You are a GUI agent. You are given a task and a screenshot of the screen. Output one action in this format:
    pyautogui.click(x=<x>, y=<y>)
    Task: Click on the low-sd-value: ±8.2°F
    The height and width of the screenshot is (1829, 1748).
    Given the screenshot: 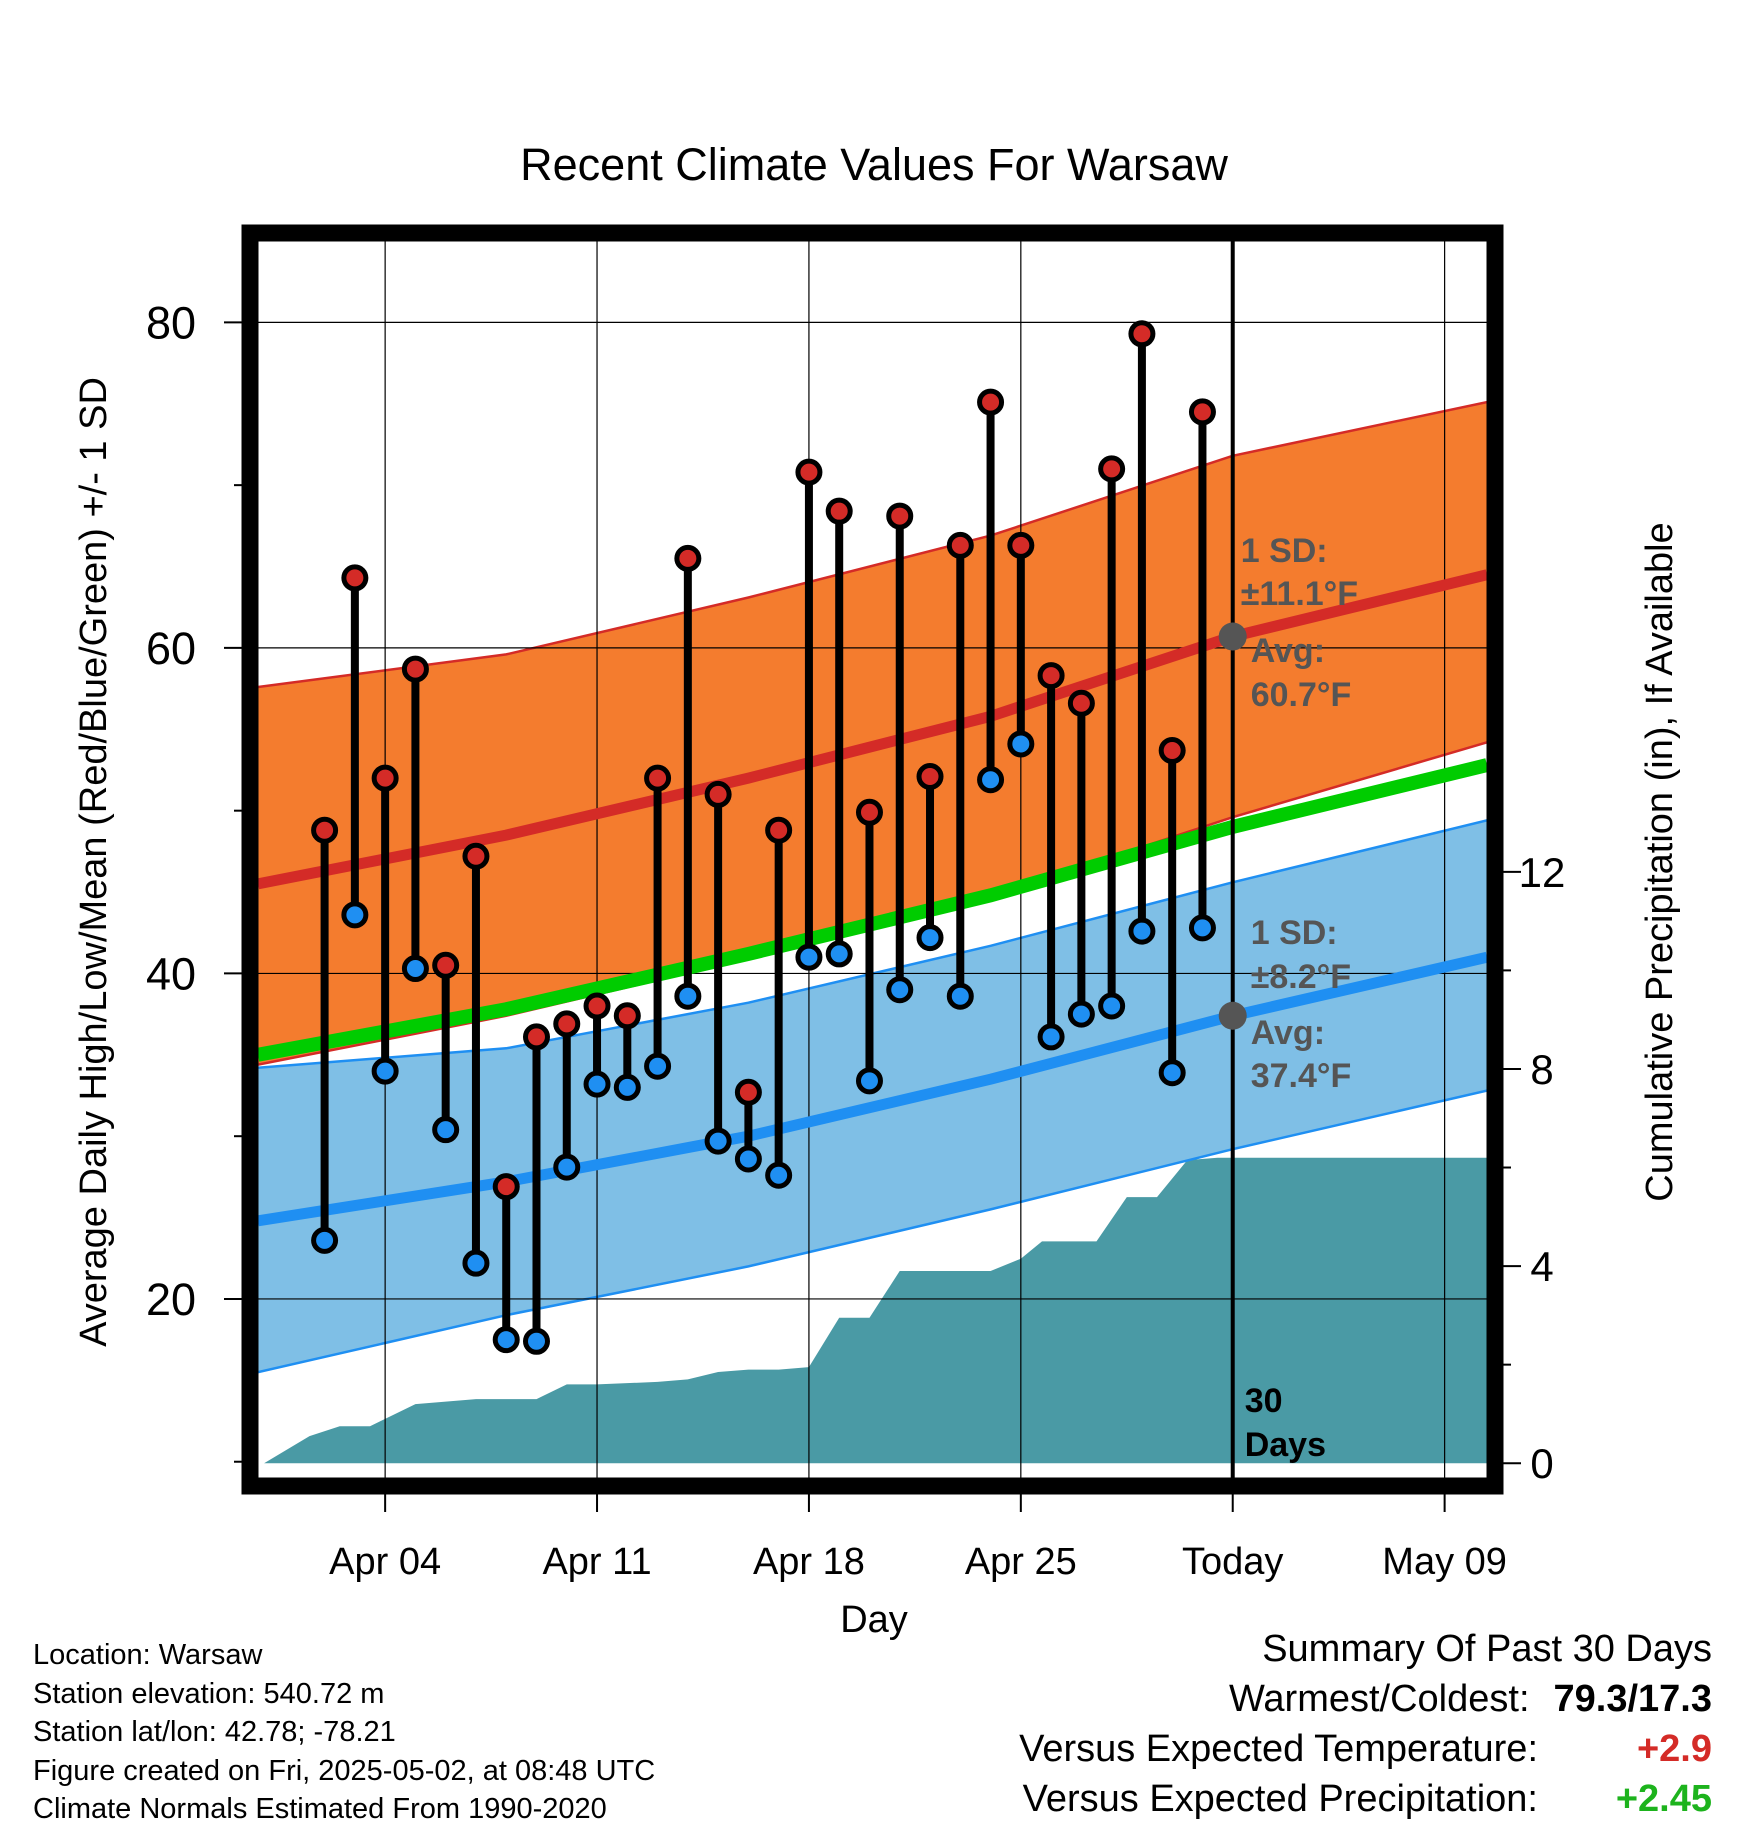 What is the action you would take?
    pyautogui.click(x=1301, y=977)
    